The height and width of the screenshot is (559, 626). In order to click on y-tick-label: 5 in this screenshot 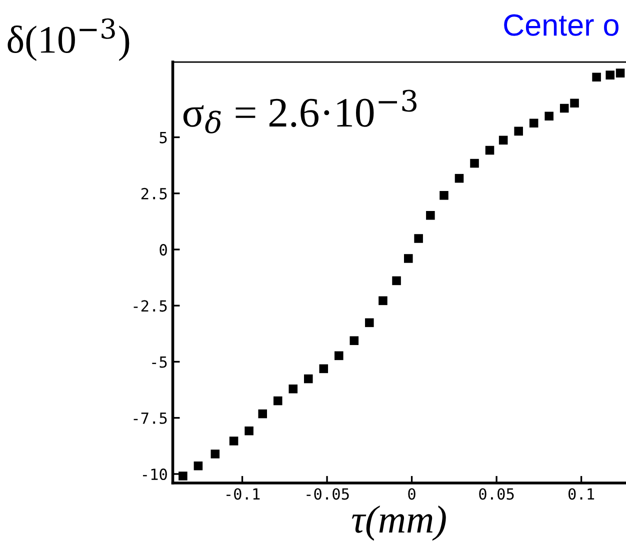, I will do `click(163, 138)`.